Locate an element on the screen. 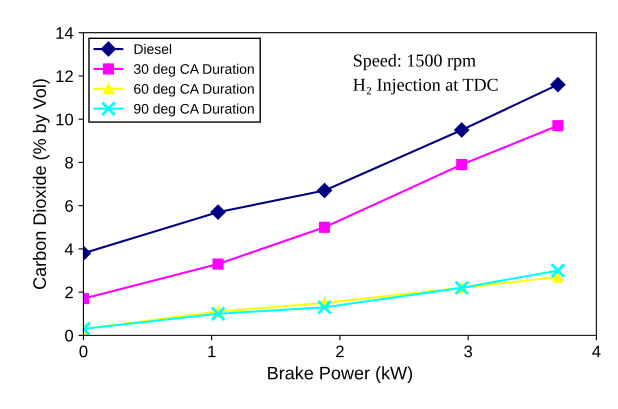 The height and width of the screenshot is (409, 618). legend-label: 30 deg CA Duration is located at coordinates (194, 70).